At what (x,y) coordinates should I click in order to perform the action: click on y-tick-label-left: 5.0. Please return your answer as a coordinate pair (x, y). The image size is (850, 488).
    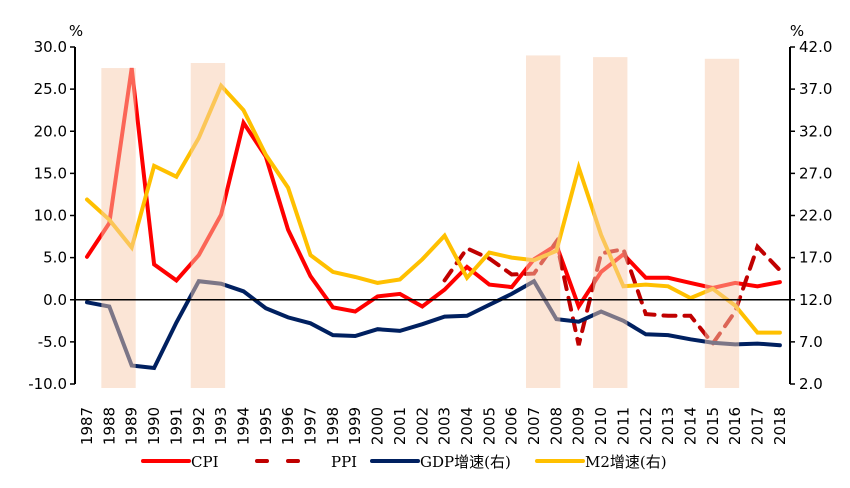
    Looking at the image, I should click on (55, 258).